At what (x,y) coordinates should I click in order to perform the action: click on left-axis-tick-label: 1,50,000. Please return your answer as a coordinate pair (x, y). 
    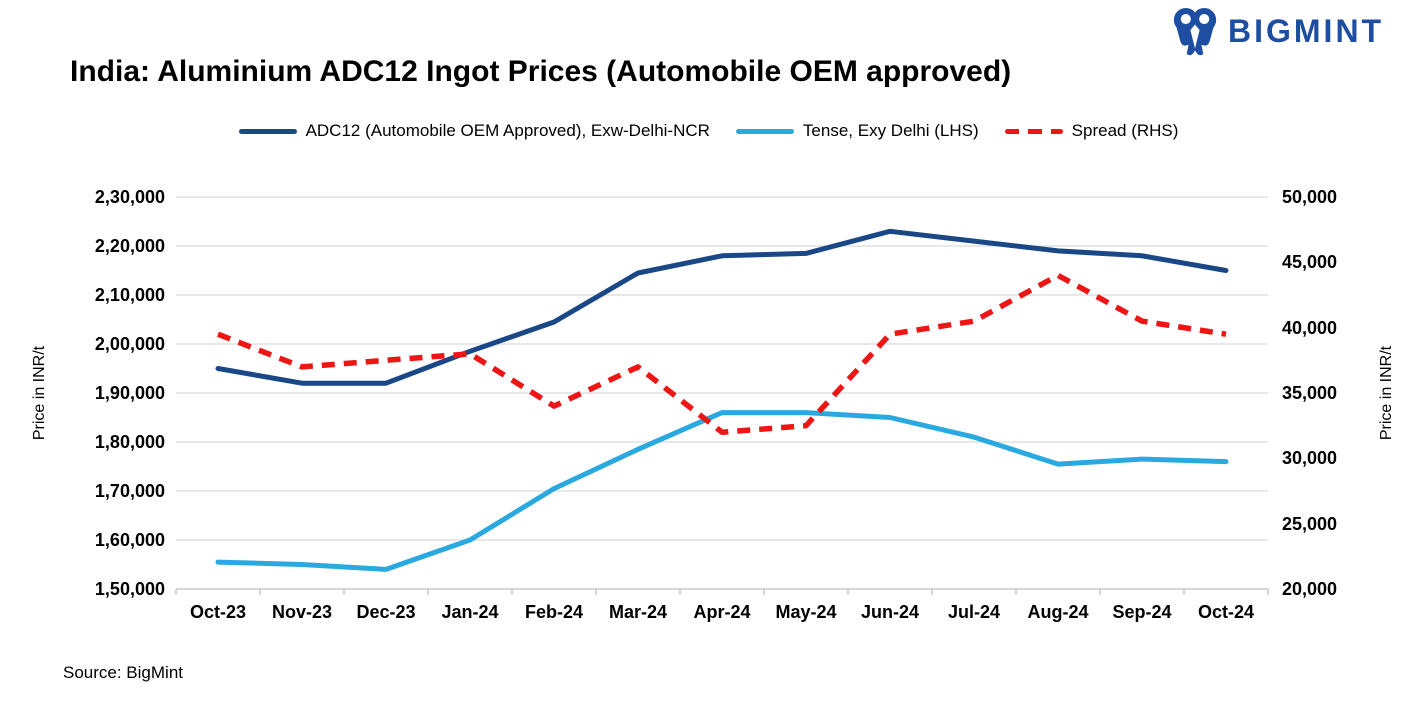
    Looking at the image, I should click on (129, 589).